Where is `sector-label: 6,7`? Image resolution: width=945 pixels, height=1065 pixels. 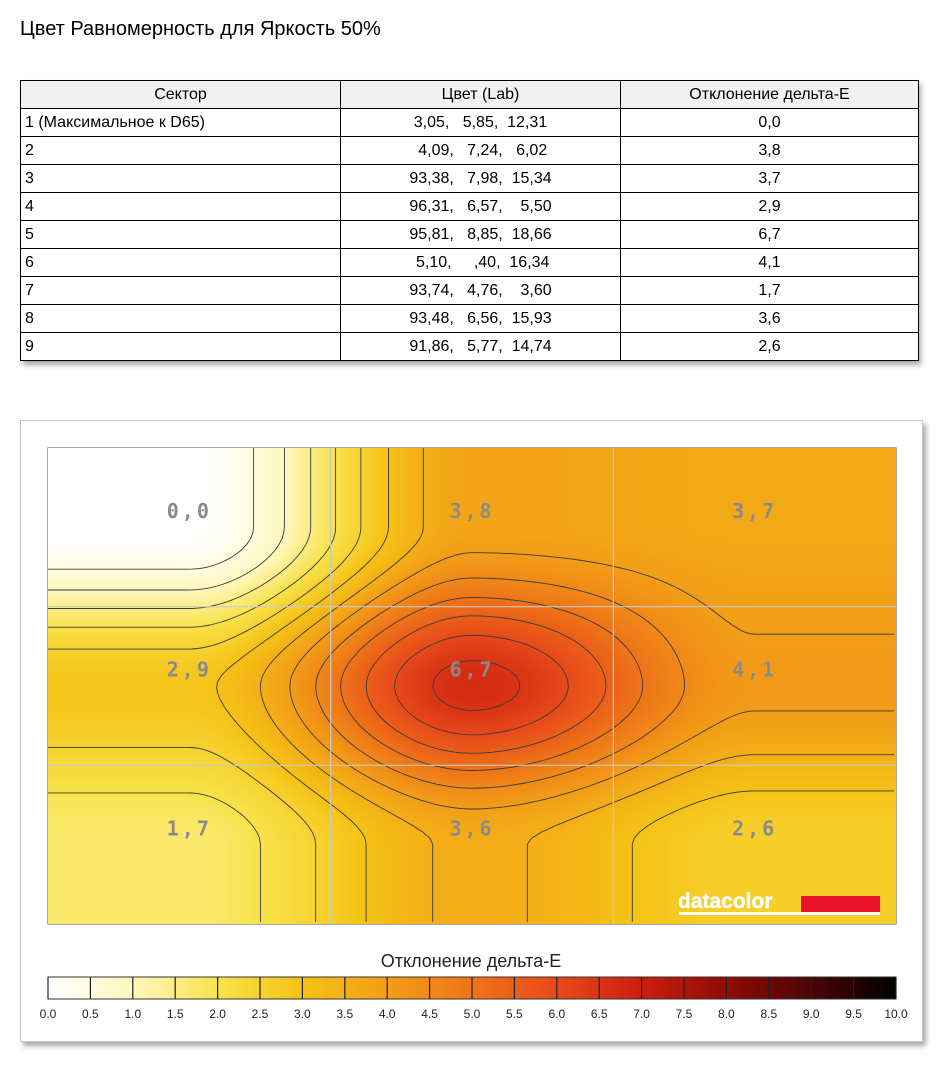
sector-label: 6,7 is located at coordinates (471, 670).